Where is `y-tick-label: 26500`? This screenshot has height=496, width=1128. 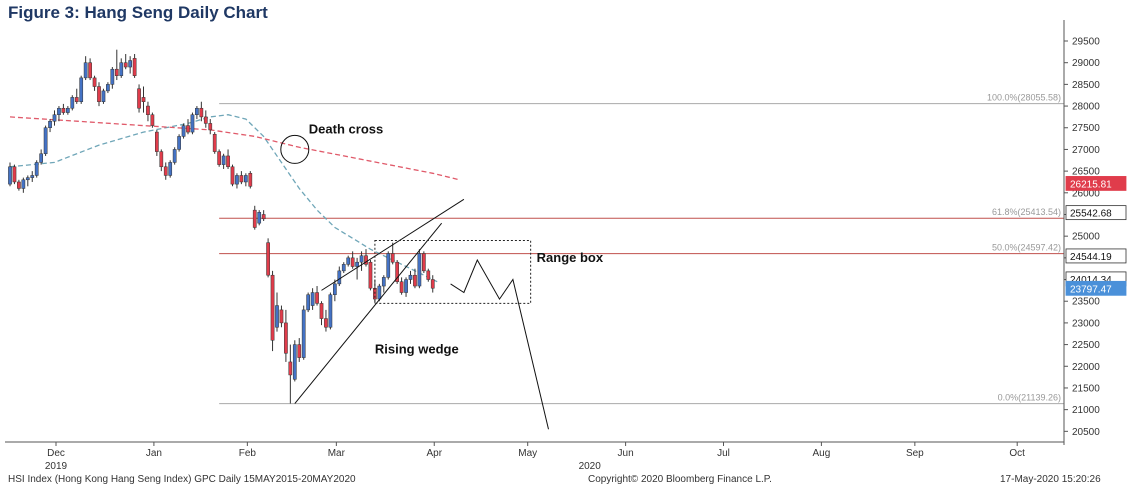 y-tick-label: 26500 is located at coordinates (1086, 172).